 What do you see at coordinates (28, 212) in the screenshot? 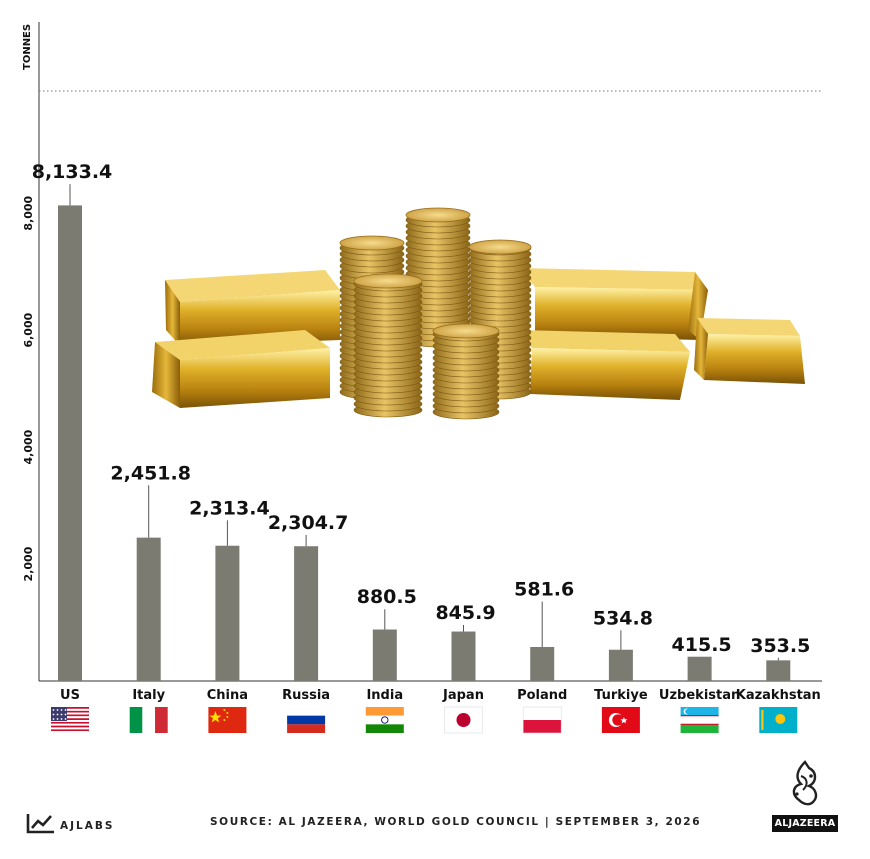
I see `y-tick-label: 8,000` at bounding box center [28, 212].